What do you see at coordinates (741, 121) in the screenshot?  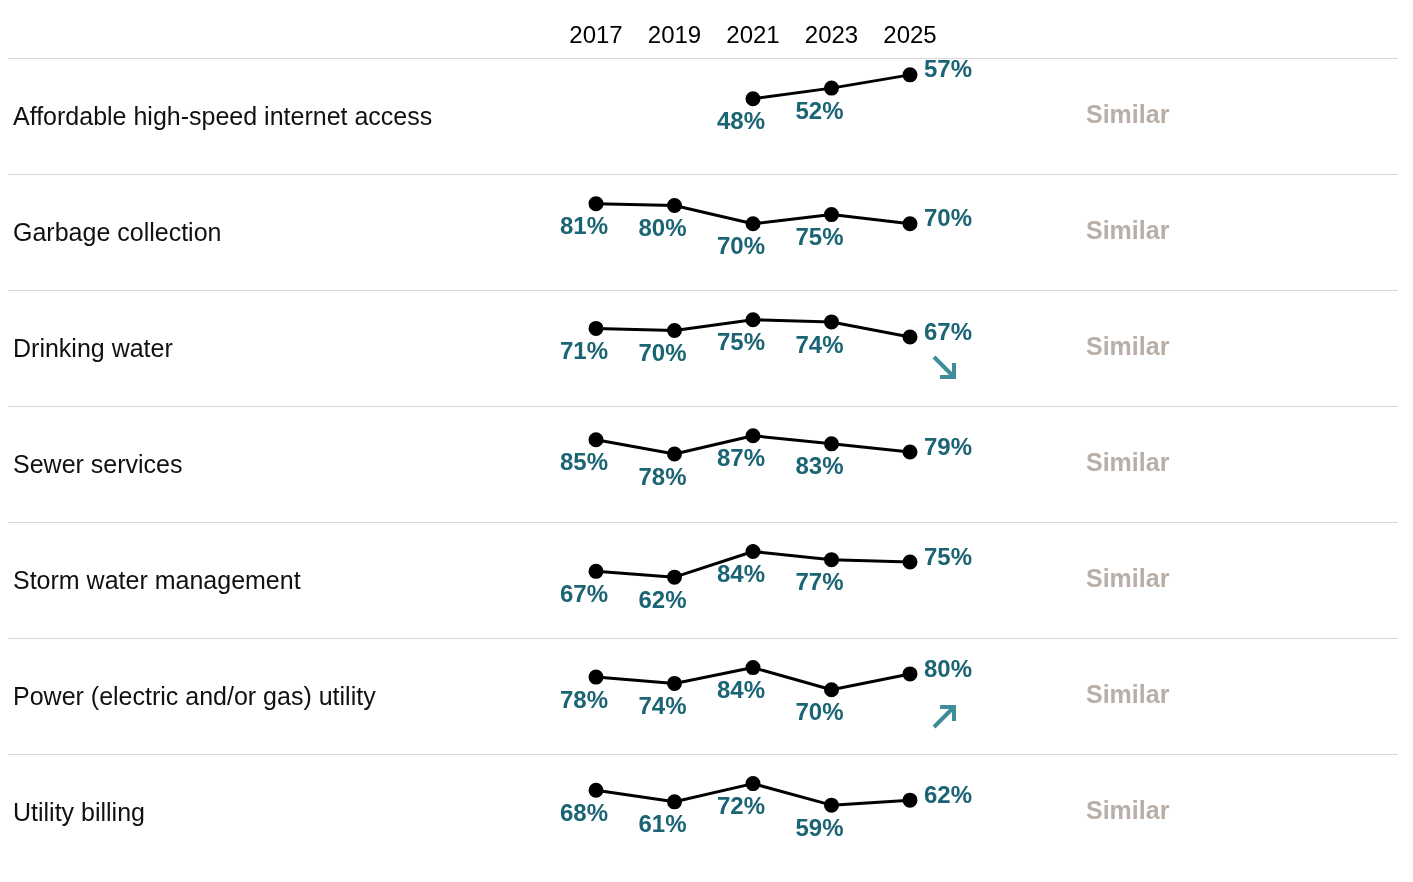 I see `data-label: 48%` at bounding box center [741, 121].